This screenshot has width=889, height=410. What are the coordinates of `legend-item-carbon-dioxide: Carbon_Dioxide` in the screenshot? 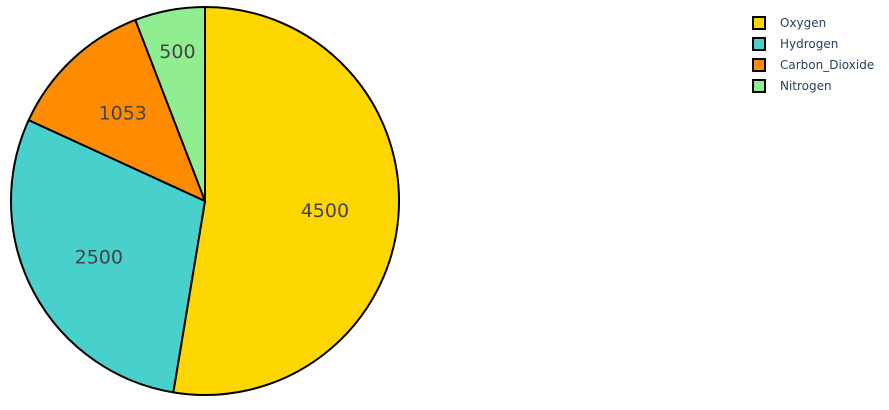 It's located at (813, 65).